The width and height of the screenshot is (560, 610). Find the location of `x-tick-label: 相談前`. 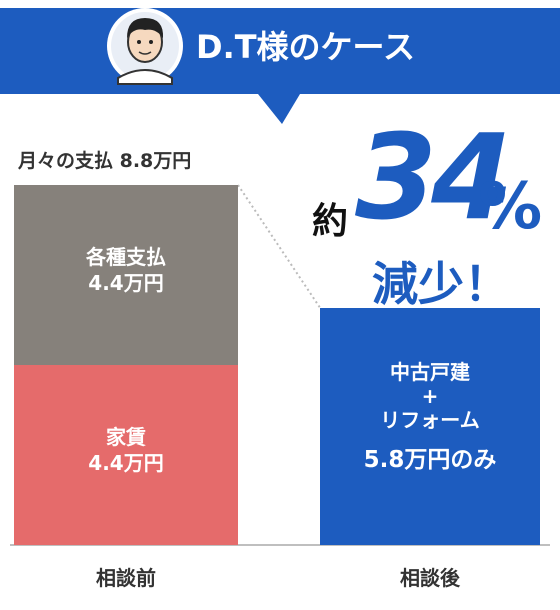

x-tick-label: 相談前 is located at coordinates (126, 578).